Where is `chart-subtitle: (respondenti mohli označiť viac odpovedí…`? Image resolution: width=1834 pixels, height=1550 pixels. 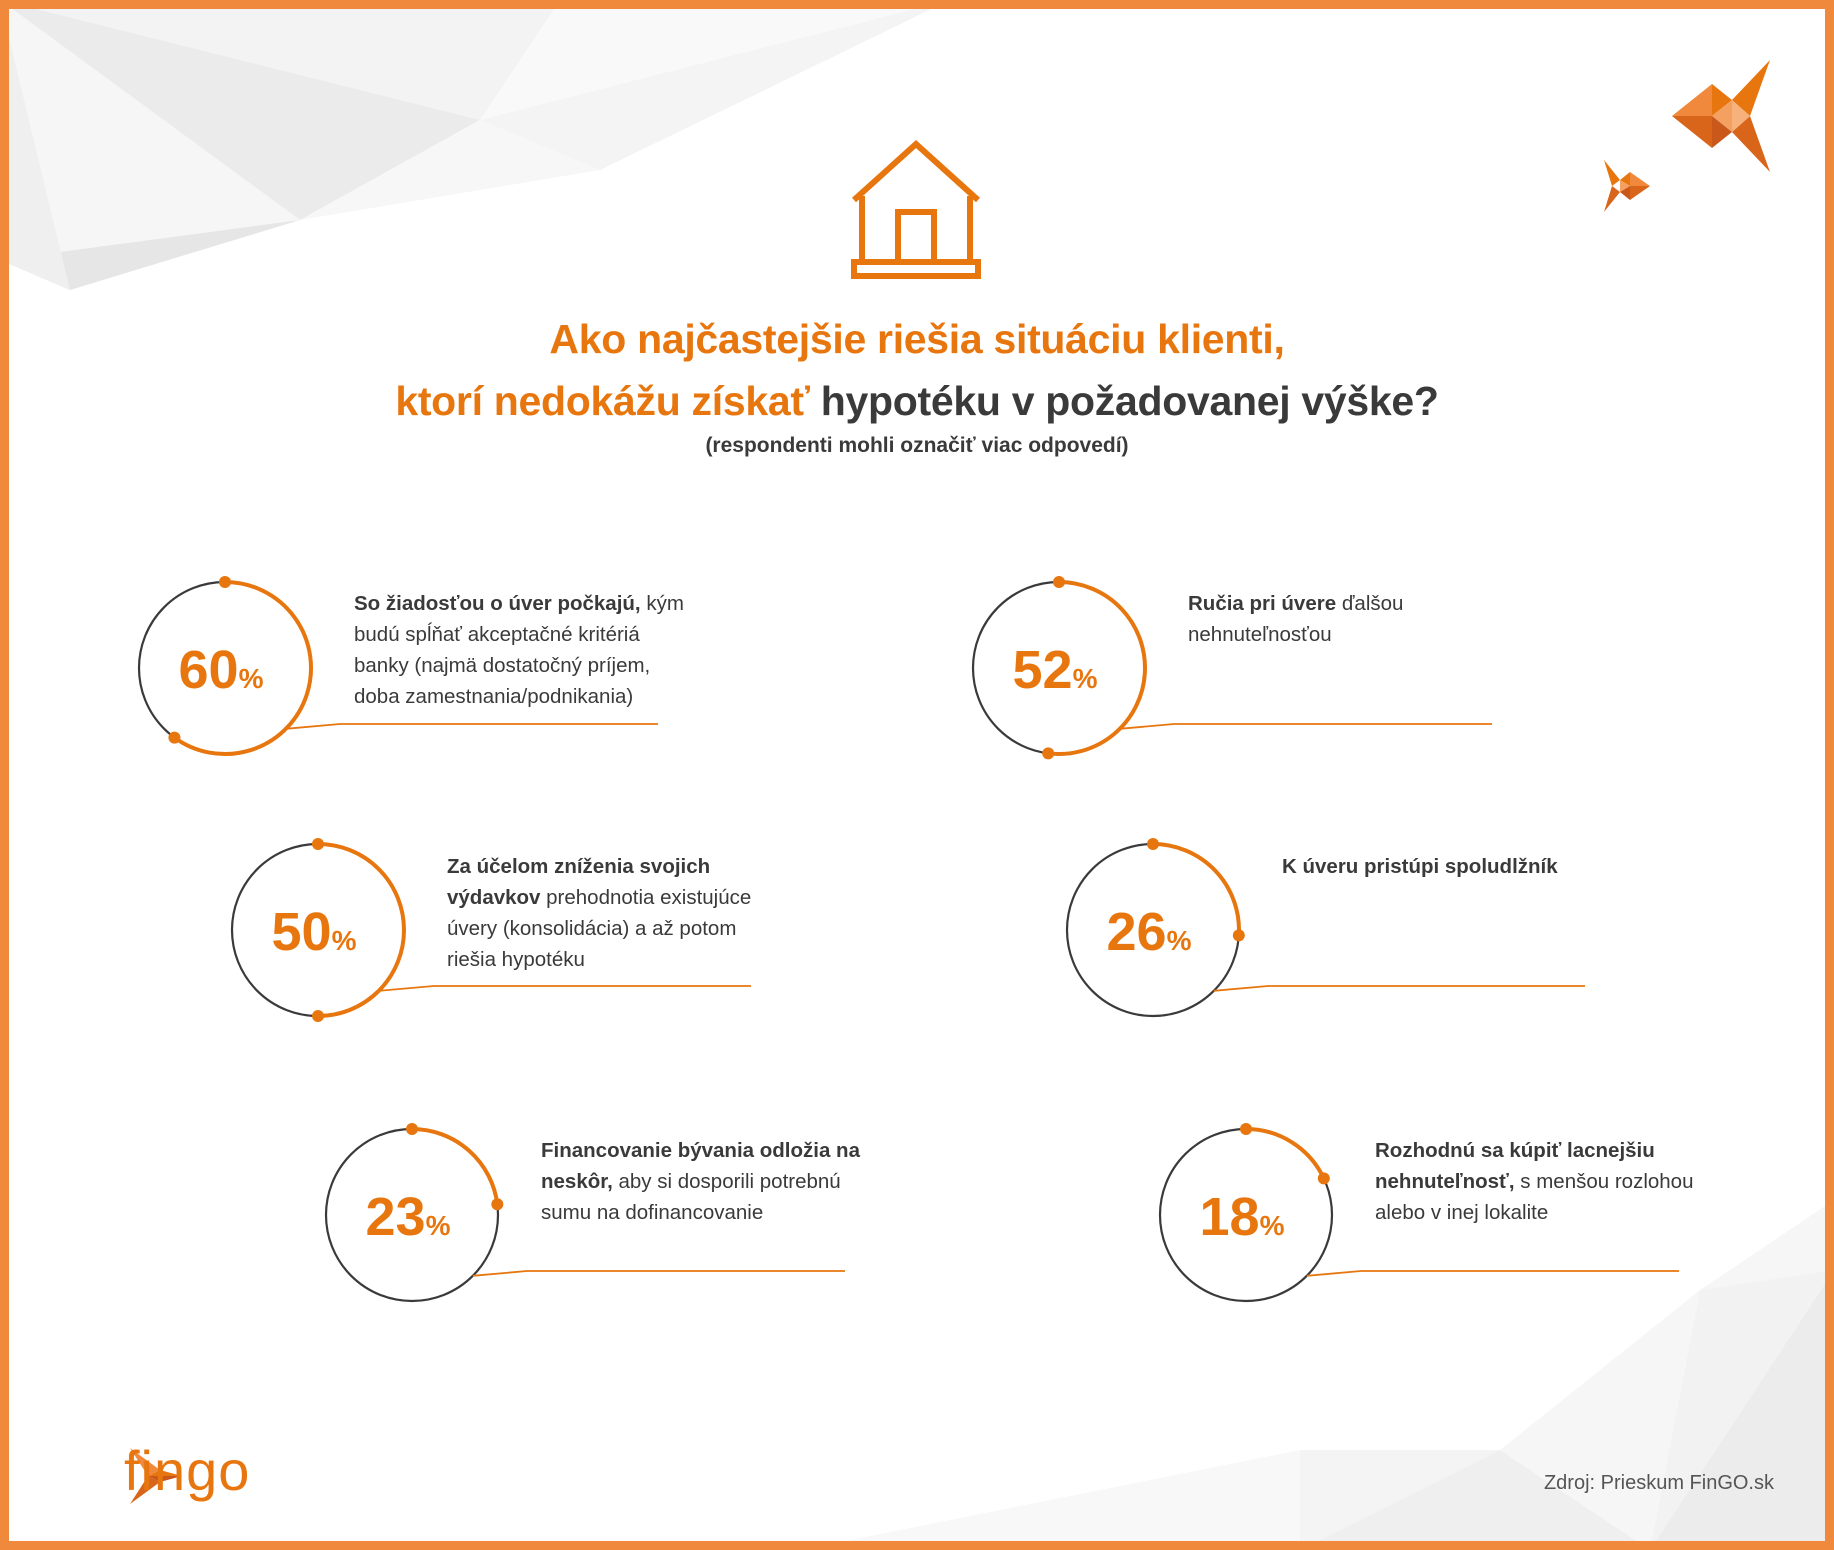 chart-subtitle: (respondenti mohli označiť viac odpovedí… is located at coordinates (917, 445).